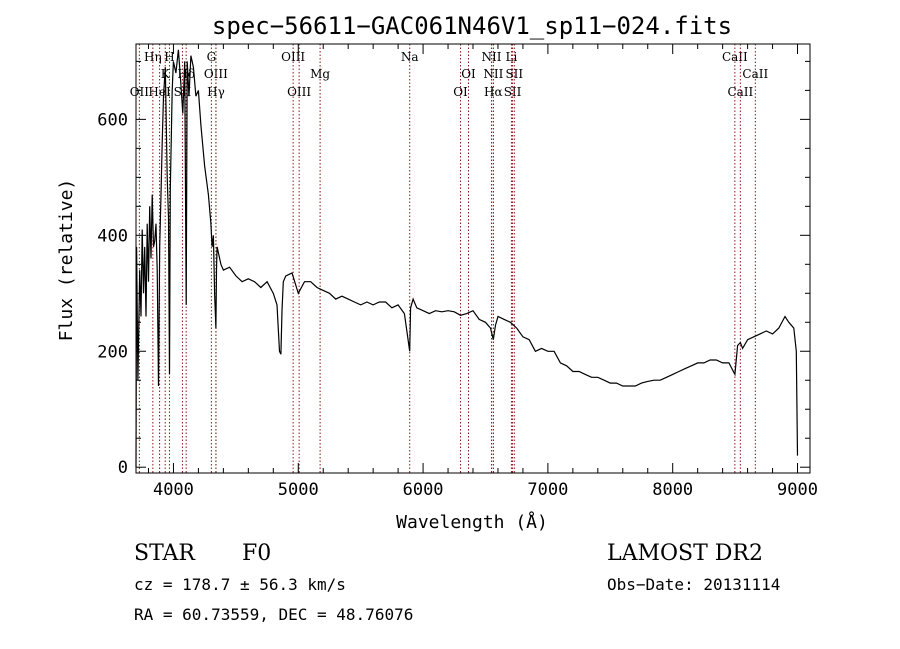  Describe the element at coordinates (169, 57) in the screenshot. I see `spectral-line-label: H` at that location.